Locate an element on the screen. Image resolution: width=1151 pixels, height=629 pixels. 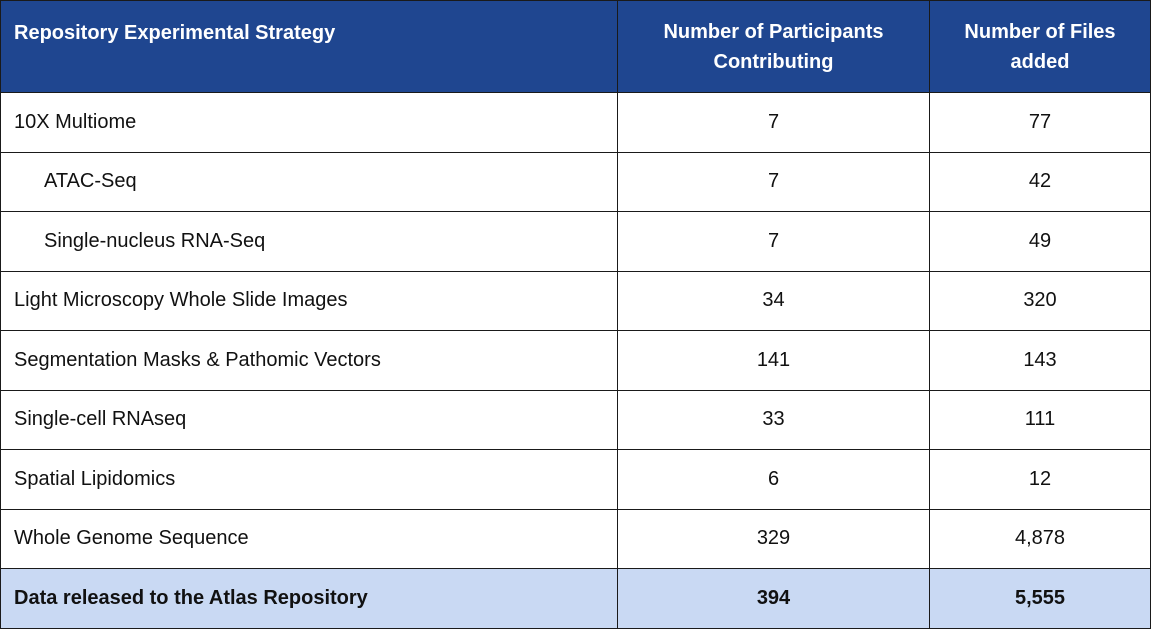
total-participants-cell: 394 is located at coordinates (773, 598).